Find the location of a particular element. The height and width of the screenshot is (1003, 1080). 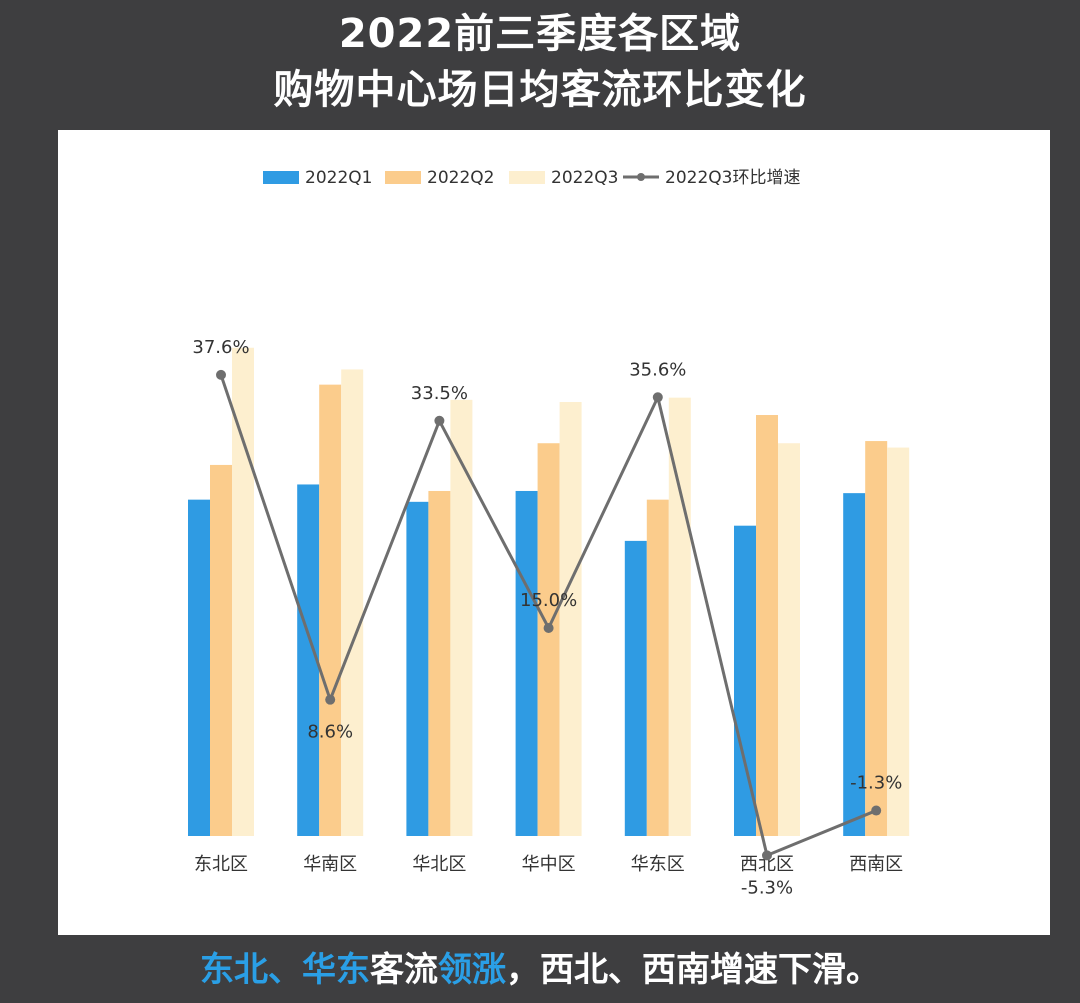

legend-label: 2022Q2 is located at coordinates (460, 178).